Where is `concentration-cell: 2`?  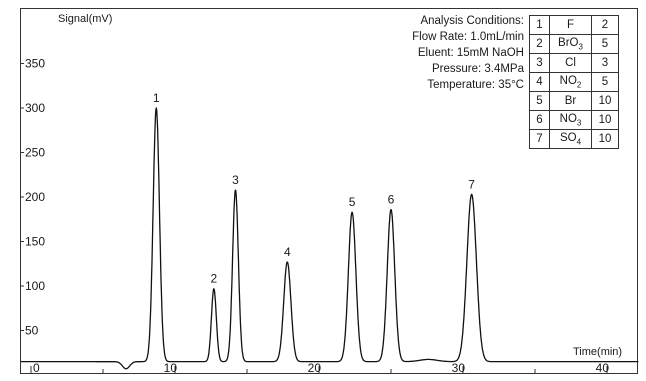 concentration-cell: 2 is located at coordinates (605, 25).